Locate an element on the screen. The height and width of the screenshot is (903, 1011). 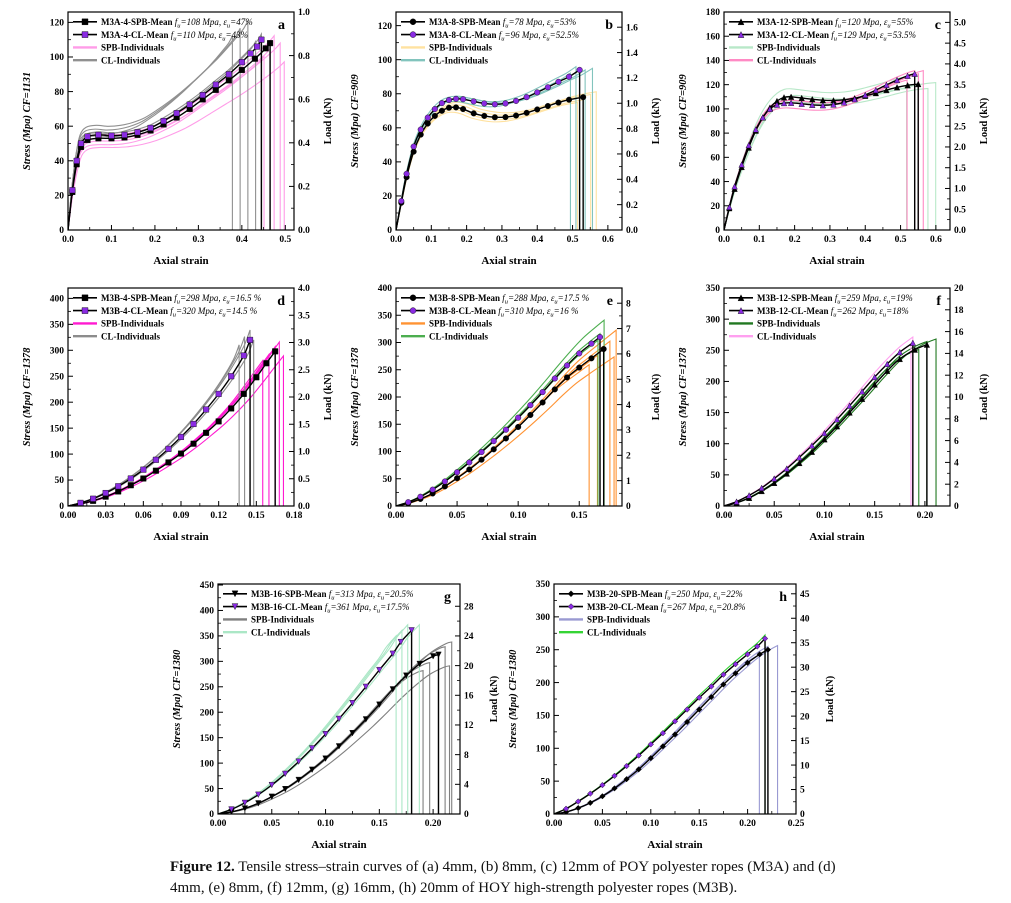
panel-b-curves is located at coordinates (496, 147).